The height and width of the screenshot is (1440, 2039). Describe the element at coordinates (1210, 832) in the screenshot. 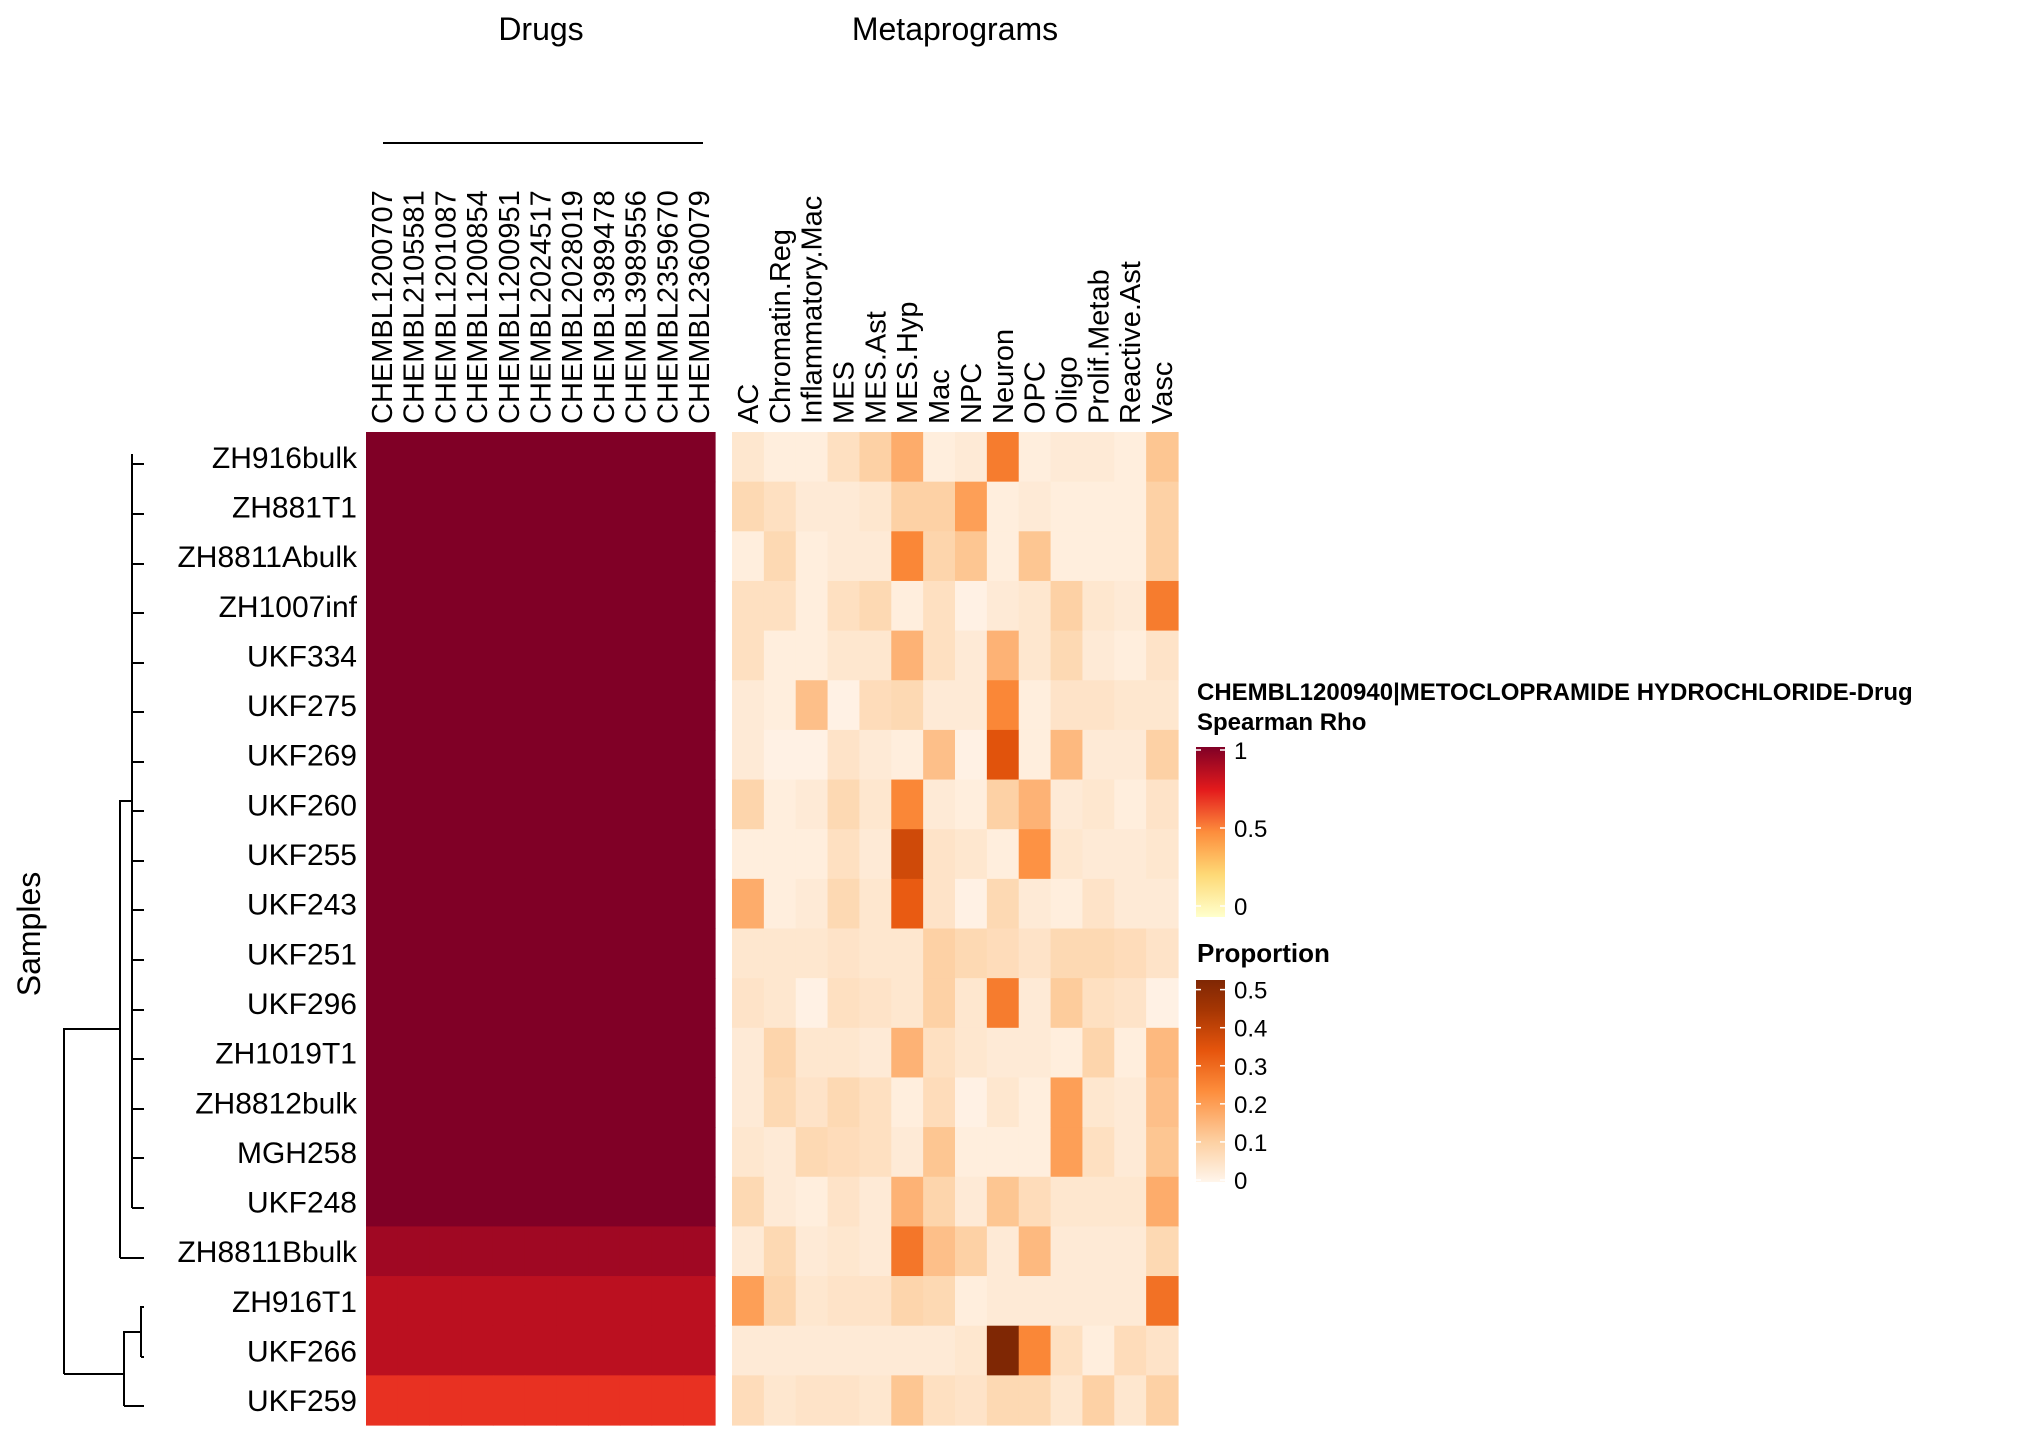

I see `rho-legend-colorbar` at that location.